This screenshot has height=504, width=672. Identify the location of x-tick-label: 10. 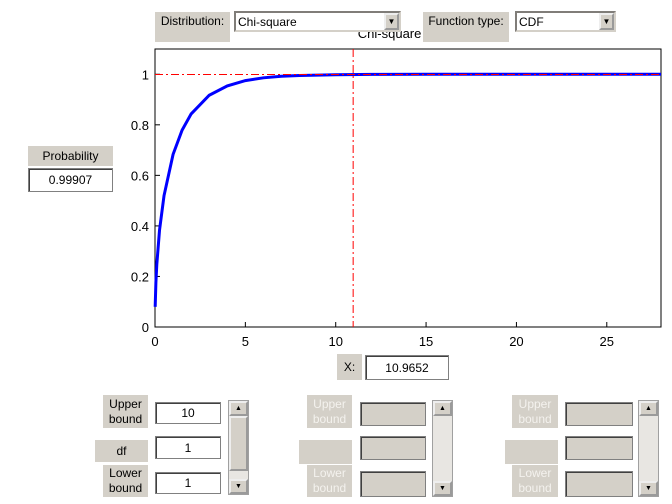
(335, 341).